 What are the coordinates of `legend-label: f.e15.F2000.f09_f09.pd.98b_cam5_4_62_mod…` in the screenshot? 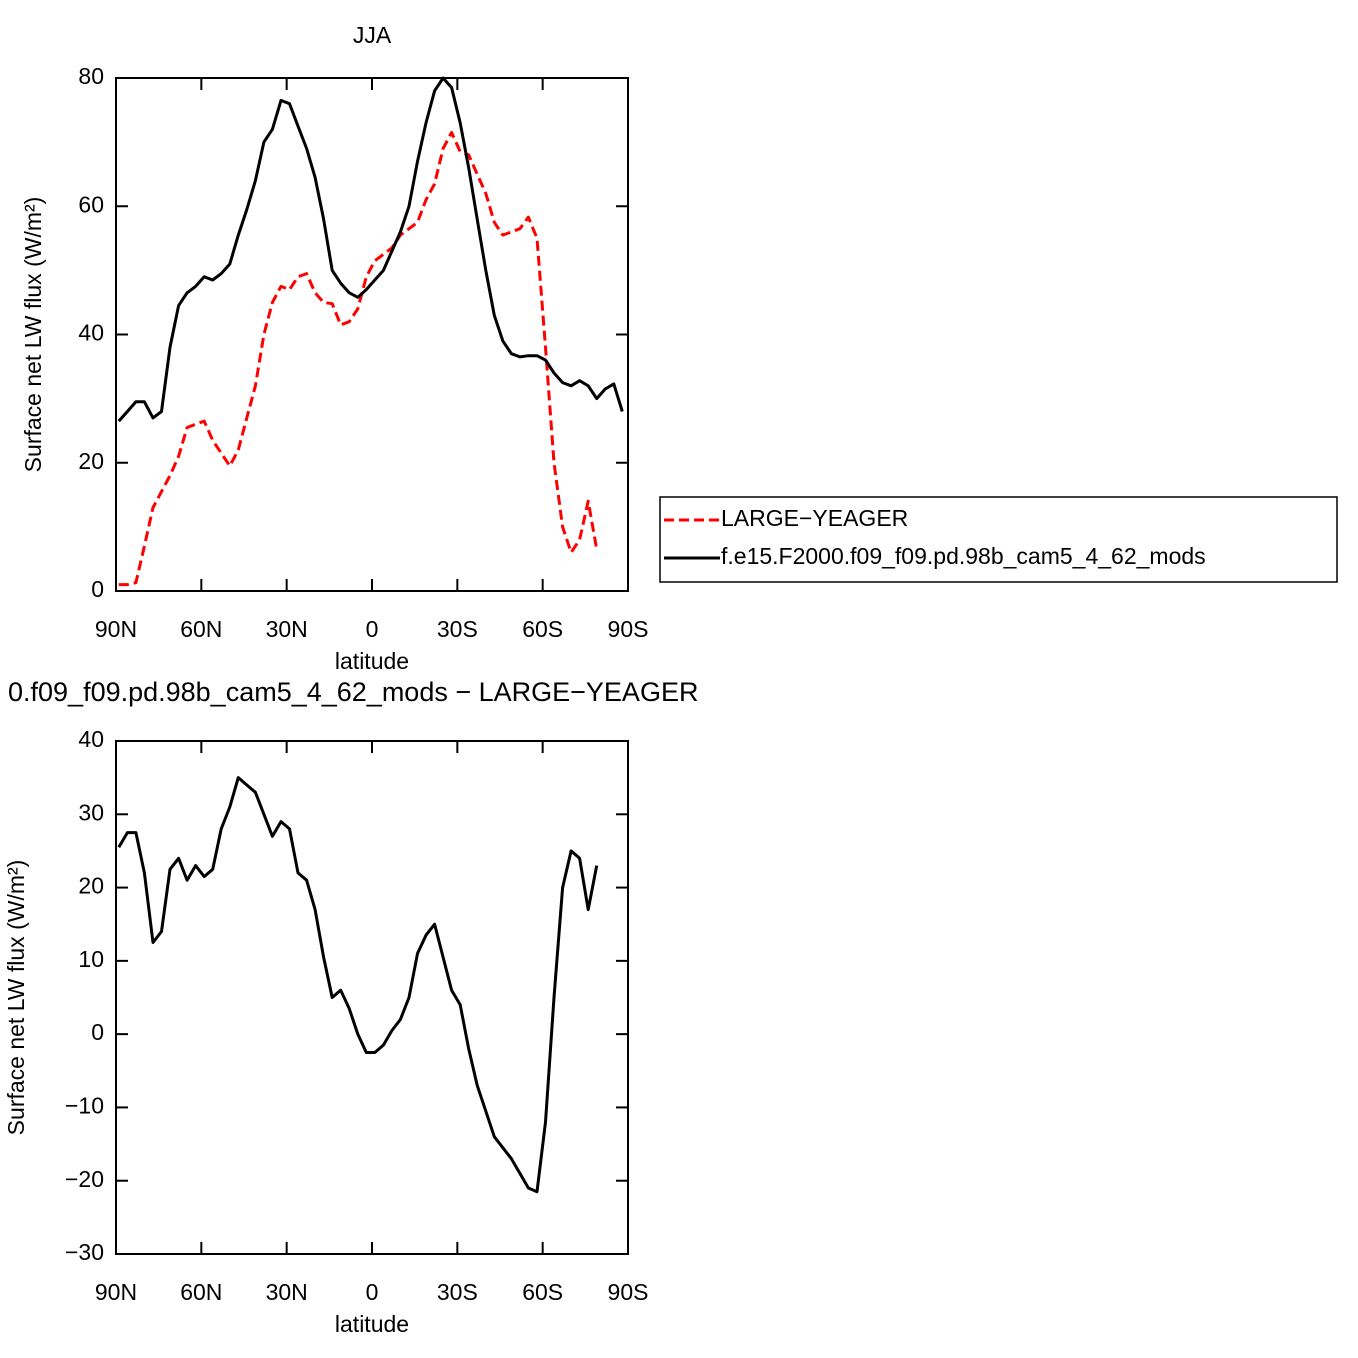 It's located at (963, 556).